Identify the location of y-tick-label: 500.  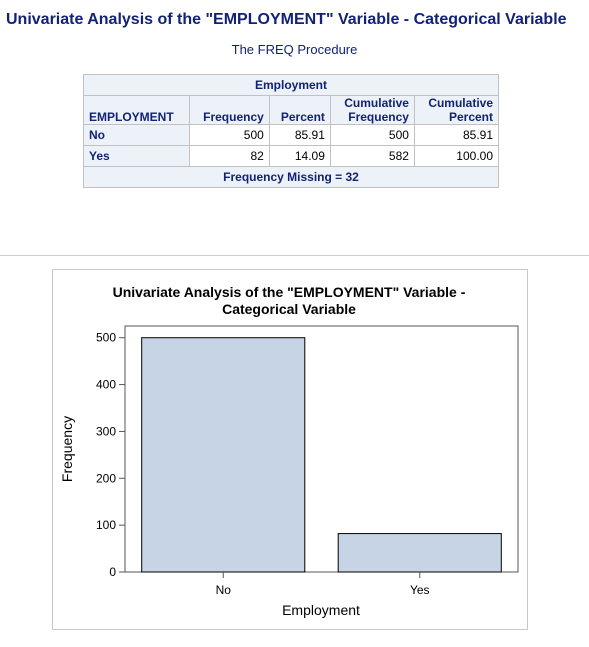
(106, 338).